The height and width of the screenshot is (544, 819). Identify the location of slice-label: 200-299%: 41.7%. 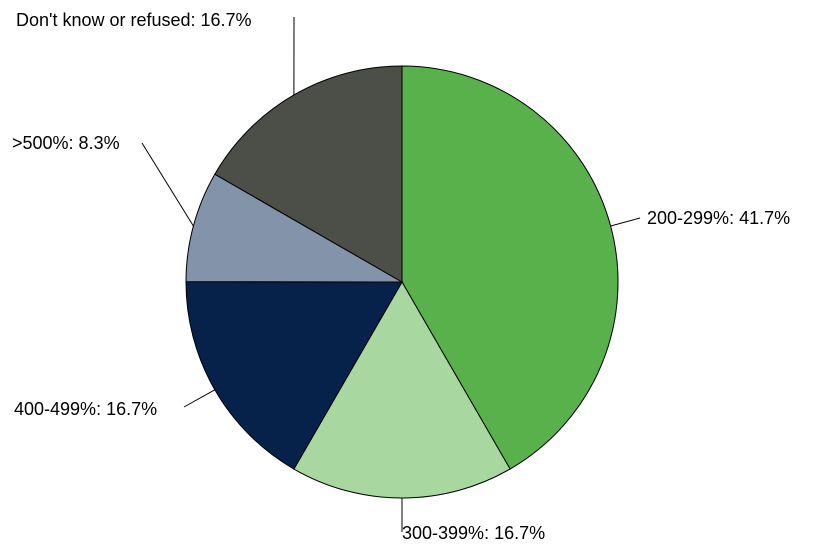
(718, 218).